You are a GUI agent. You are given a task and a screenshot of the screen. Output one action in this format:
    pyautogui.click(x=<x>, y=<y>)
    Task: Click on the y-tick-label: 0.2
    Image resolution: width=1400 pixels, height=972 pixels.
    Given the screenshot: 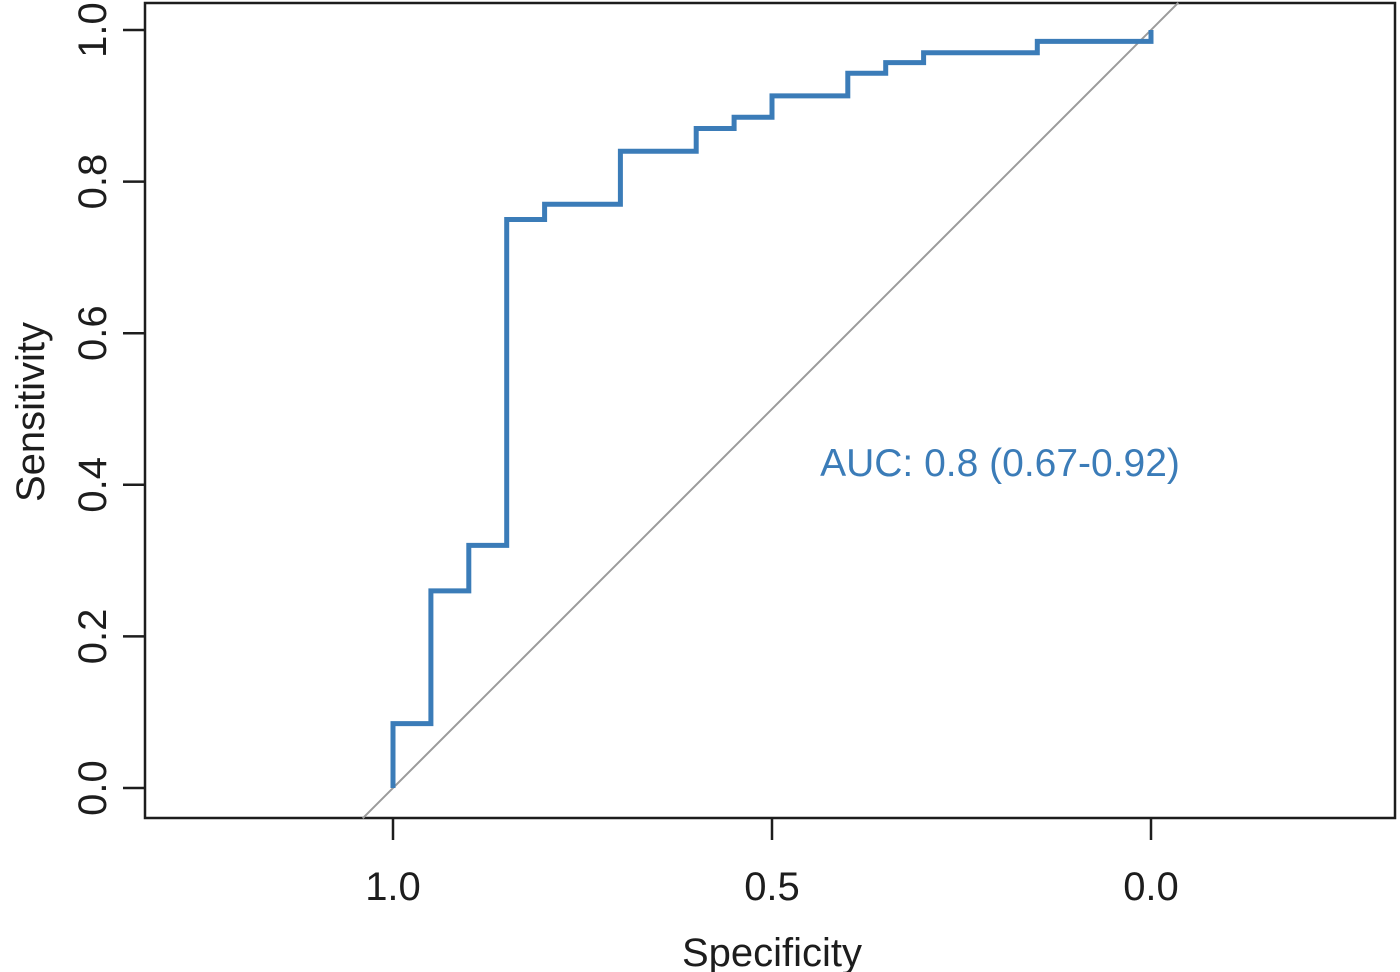 What is the action you would take?
    pyautogui.click(x=93, y=637)
    